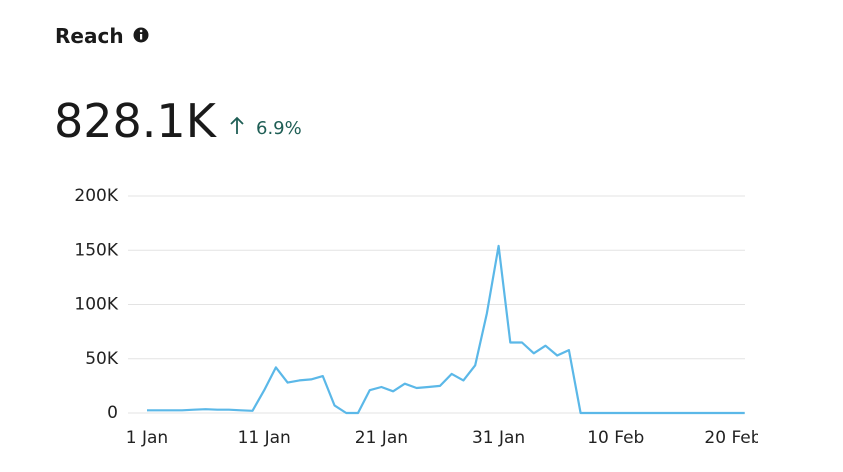 This screenshot has width=843, height=472. I want to click on y-tick-label: 100K, so click(96, 305).